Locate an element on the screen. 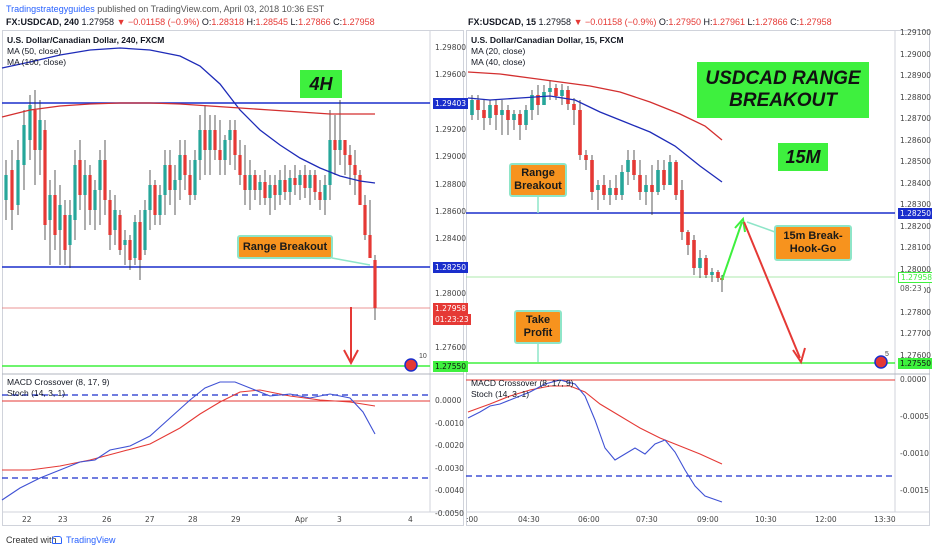  left-flag-badge-icon is located at coordinates (411, 365).